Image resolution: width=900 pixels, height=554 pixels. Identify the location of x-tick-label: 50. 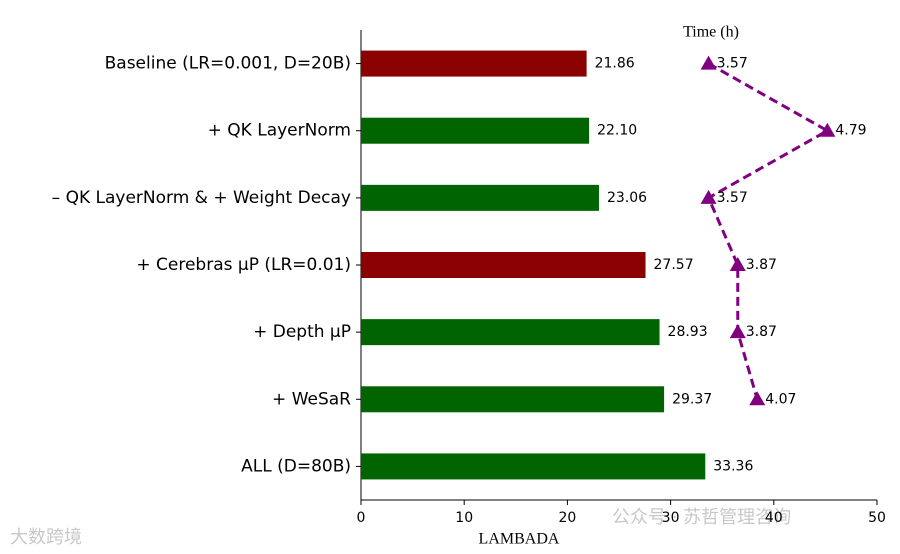
(877, 518).